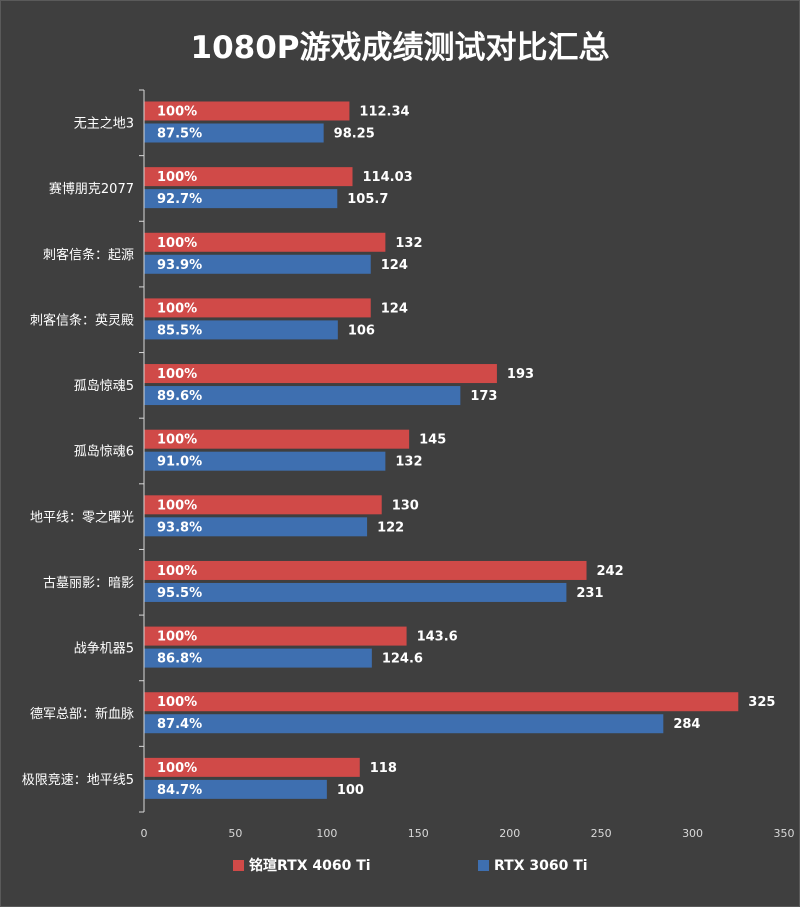 This screenshot has width=800, height=907. I want to click on category-label: 赛博朋克2077, so click(91, 189).